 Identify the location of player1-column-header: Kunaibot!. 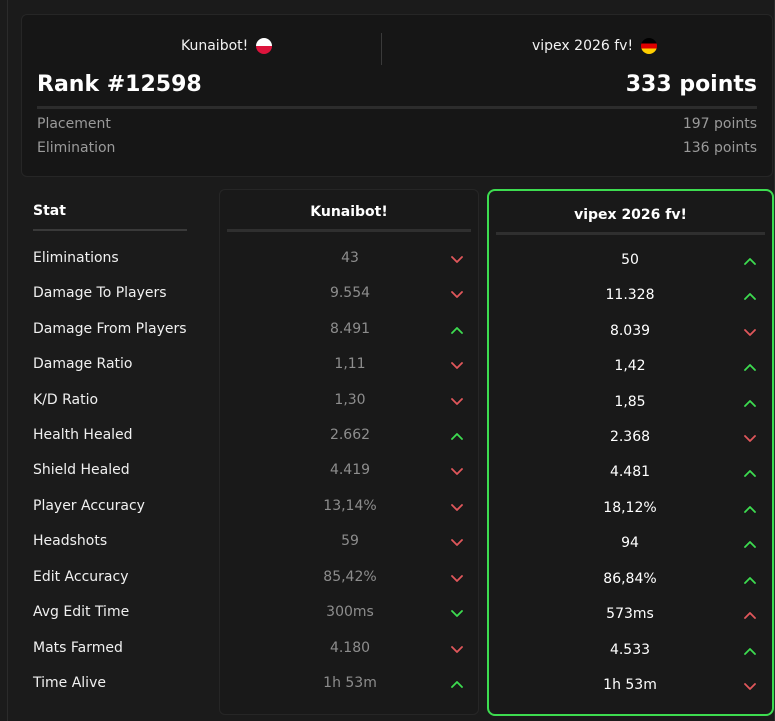
(349, 212).